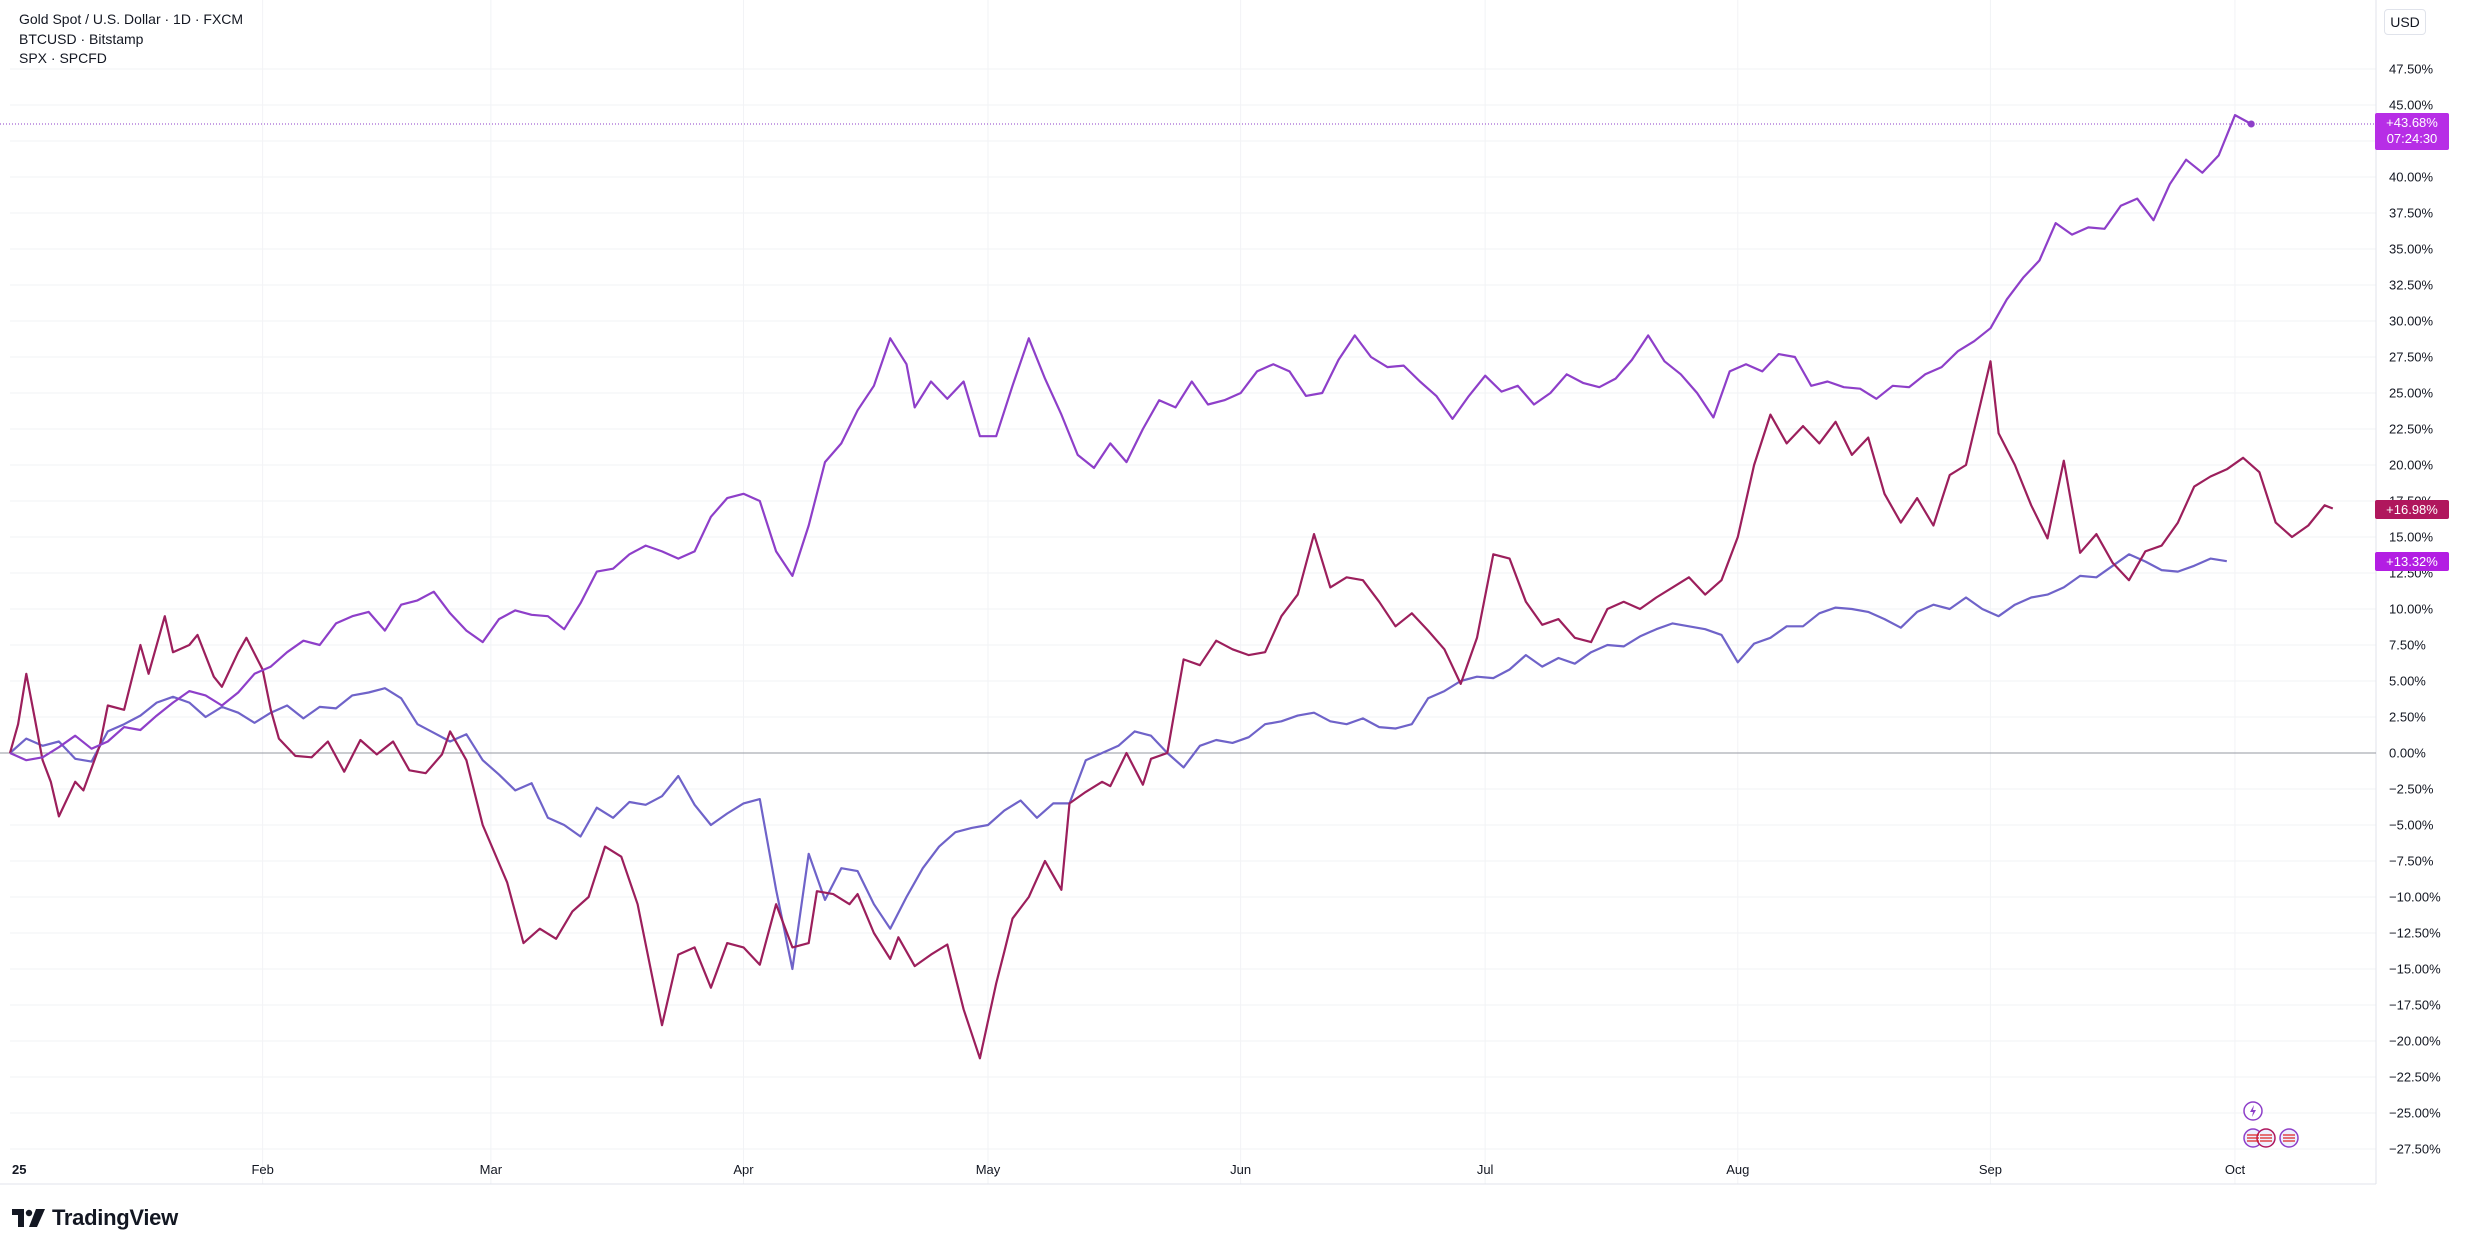 Image resolution: width=2465 pixels, height=1249 pixels. What do you see at coordinates (63, 58) in the screenshot?
I see `legend-item-spx: SPX · SPCFD` at bounding box center [63, 58].